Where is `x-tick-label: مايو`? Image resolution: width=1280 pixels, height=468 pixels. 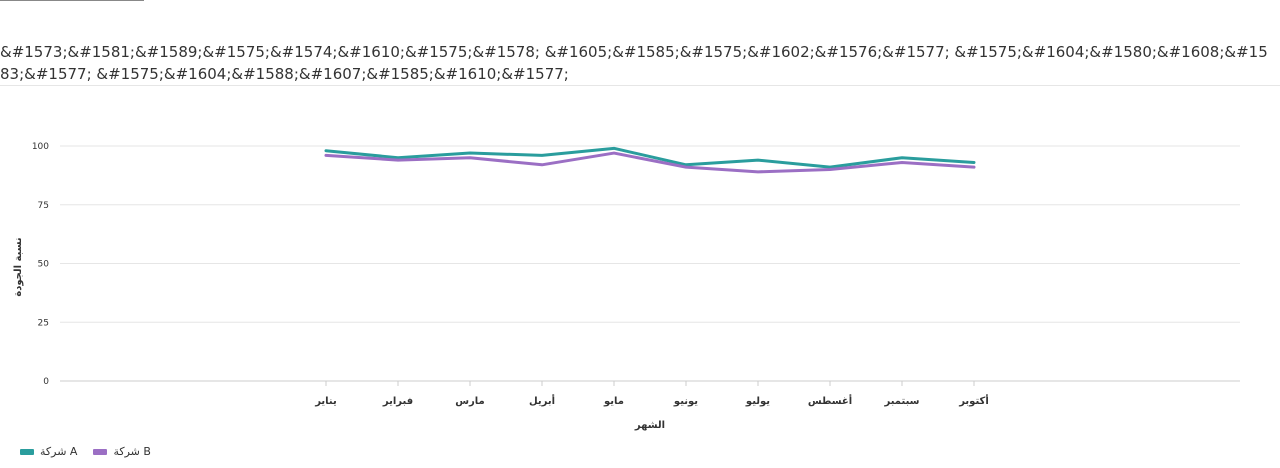
x-tick-label: مايو is located at coordinates (613, 401).